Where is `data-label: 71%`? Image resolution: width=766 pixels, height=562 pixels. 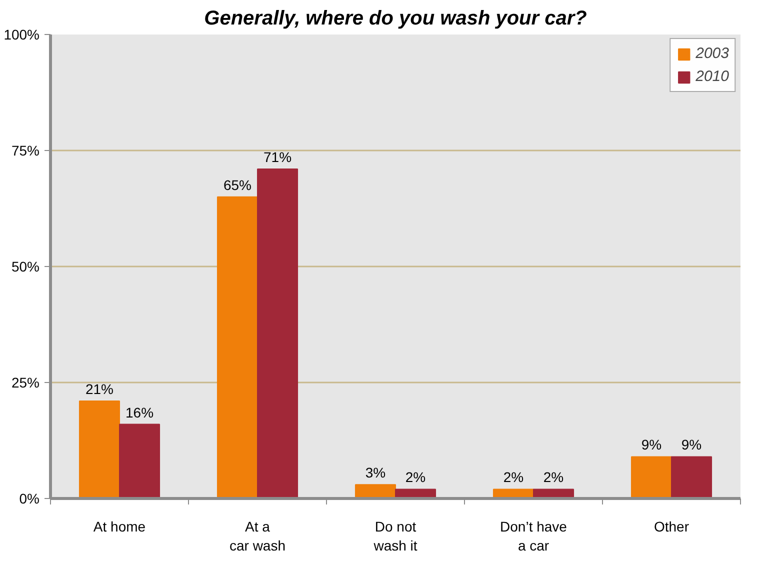 data-label: 71% is located at coordinates (278, 157).